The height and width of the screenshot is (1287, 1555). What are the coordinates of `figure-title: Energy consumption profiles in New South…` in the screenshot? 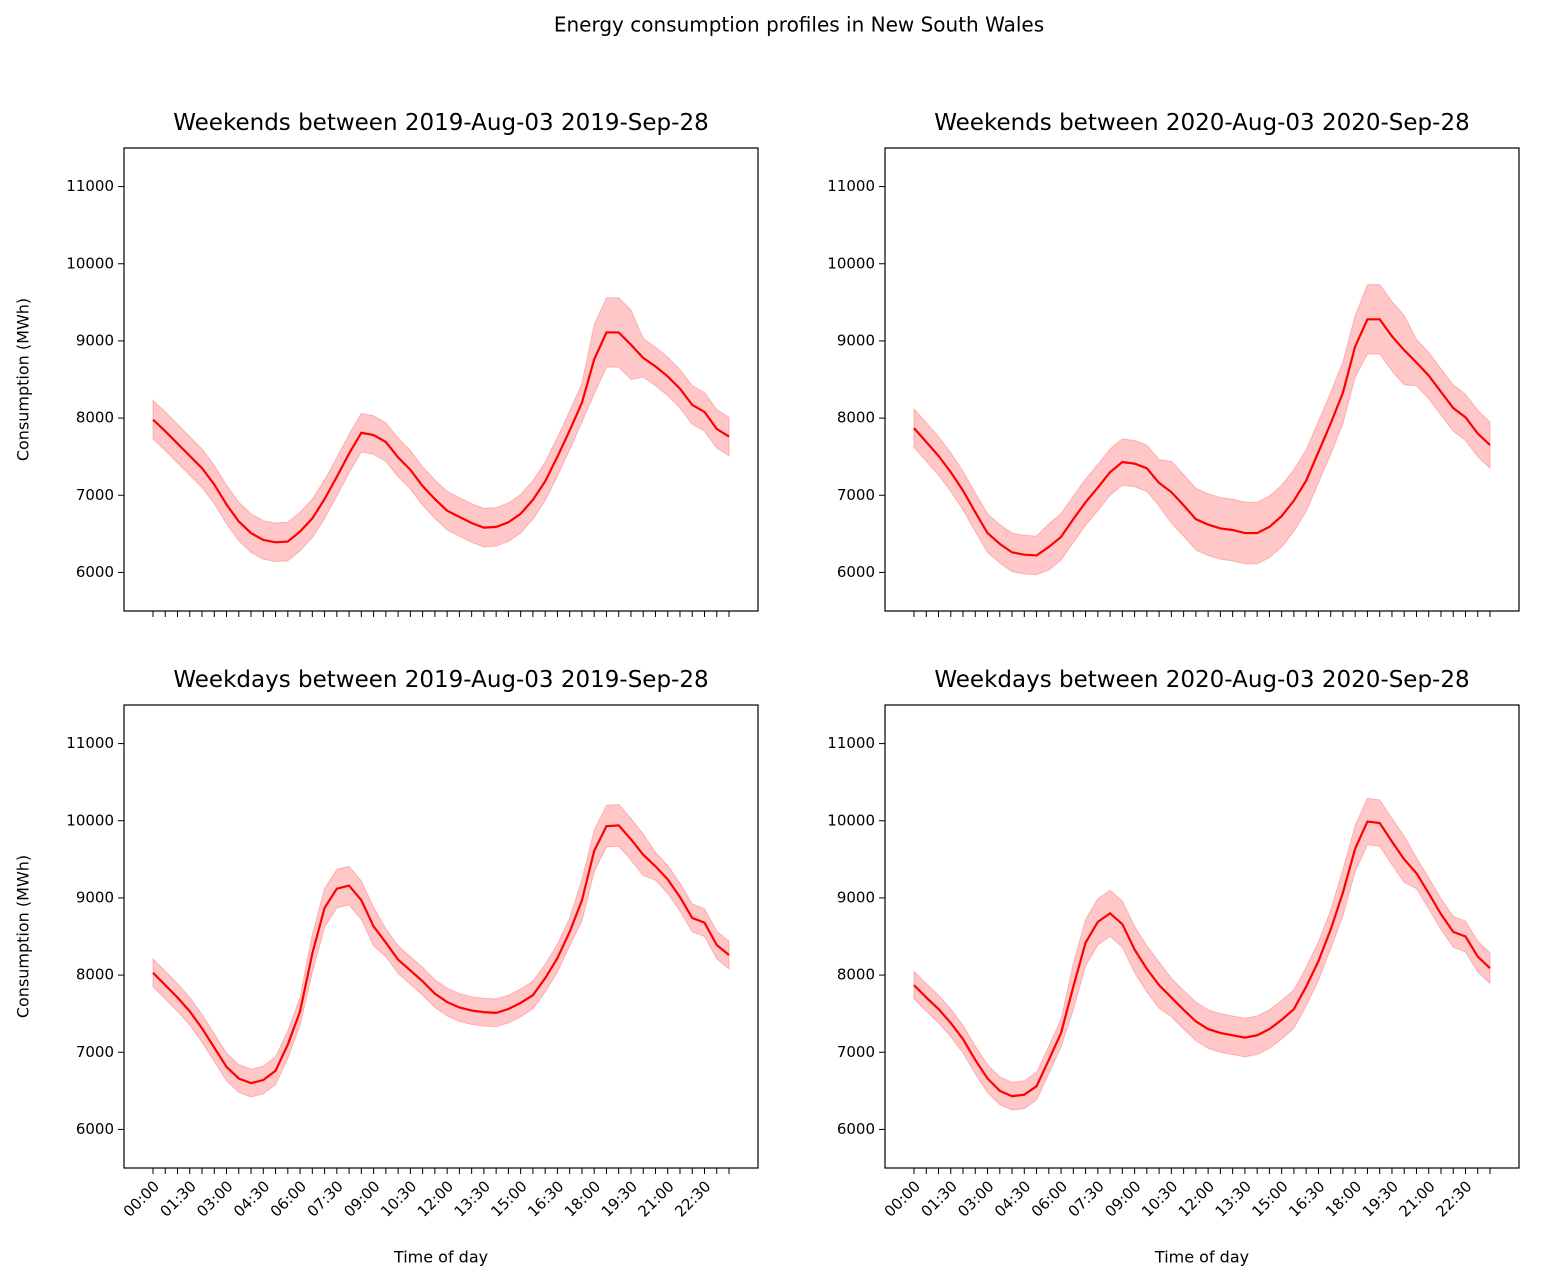 It's located at (799, 25).